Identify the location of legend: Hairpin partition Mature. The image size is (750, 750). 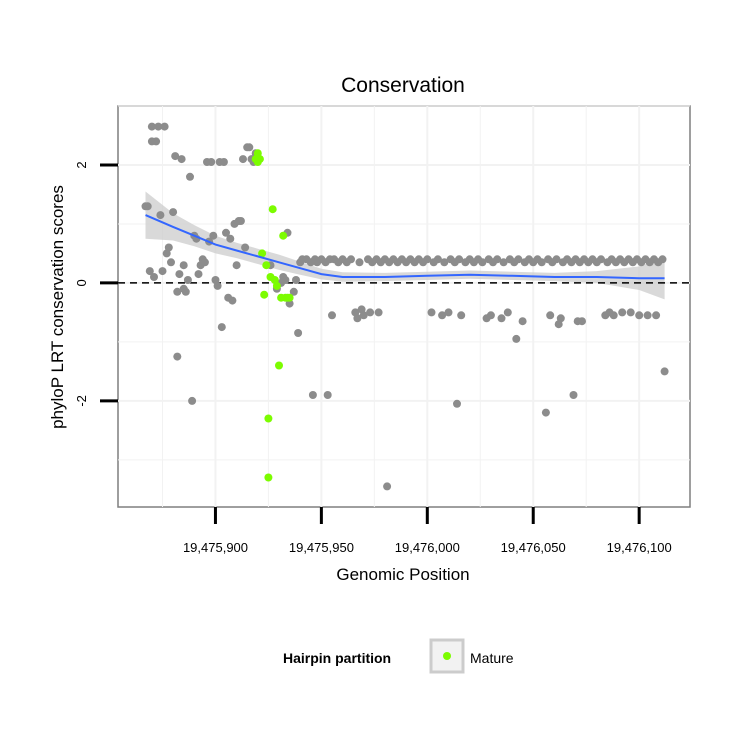
(398, 656).